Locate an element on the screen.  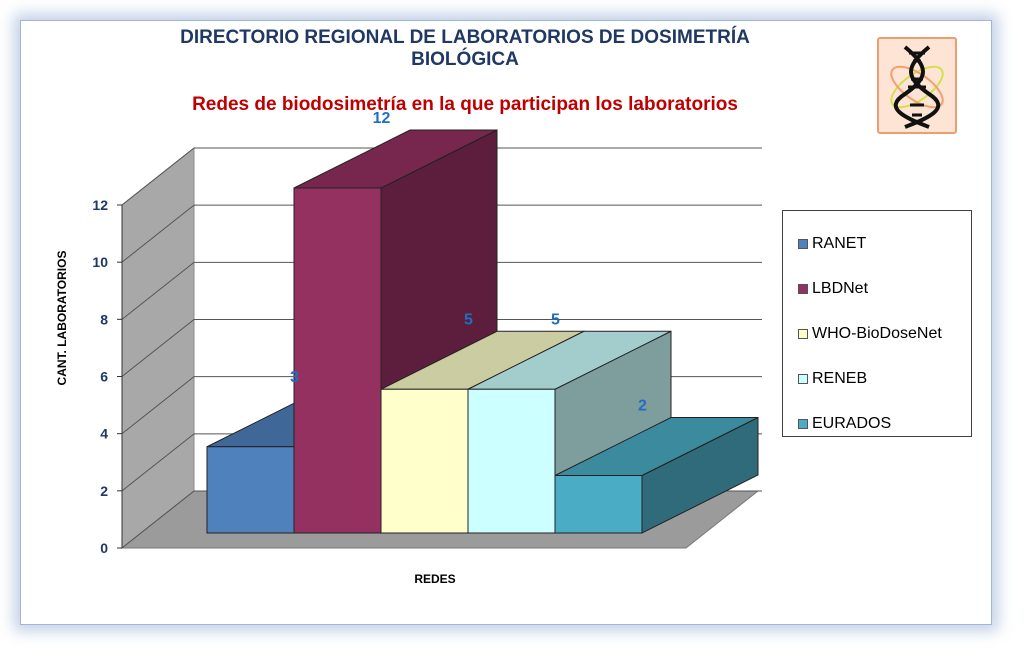
chart-legend: RANET LBDNet WHO-BioDoseNet RENEB EURADOS is located at coordinates (877, 323).